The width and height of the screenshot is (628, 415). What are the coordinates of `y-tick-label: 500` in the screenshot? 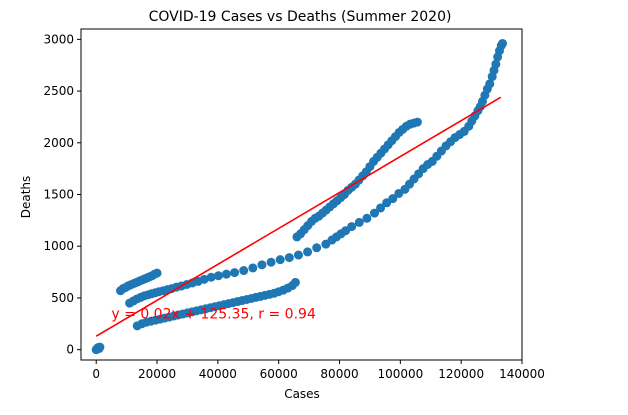 It's located at (62, 298).